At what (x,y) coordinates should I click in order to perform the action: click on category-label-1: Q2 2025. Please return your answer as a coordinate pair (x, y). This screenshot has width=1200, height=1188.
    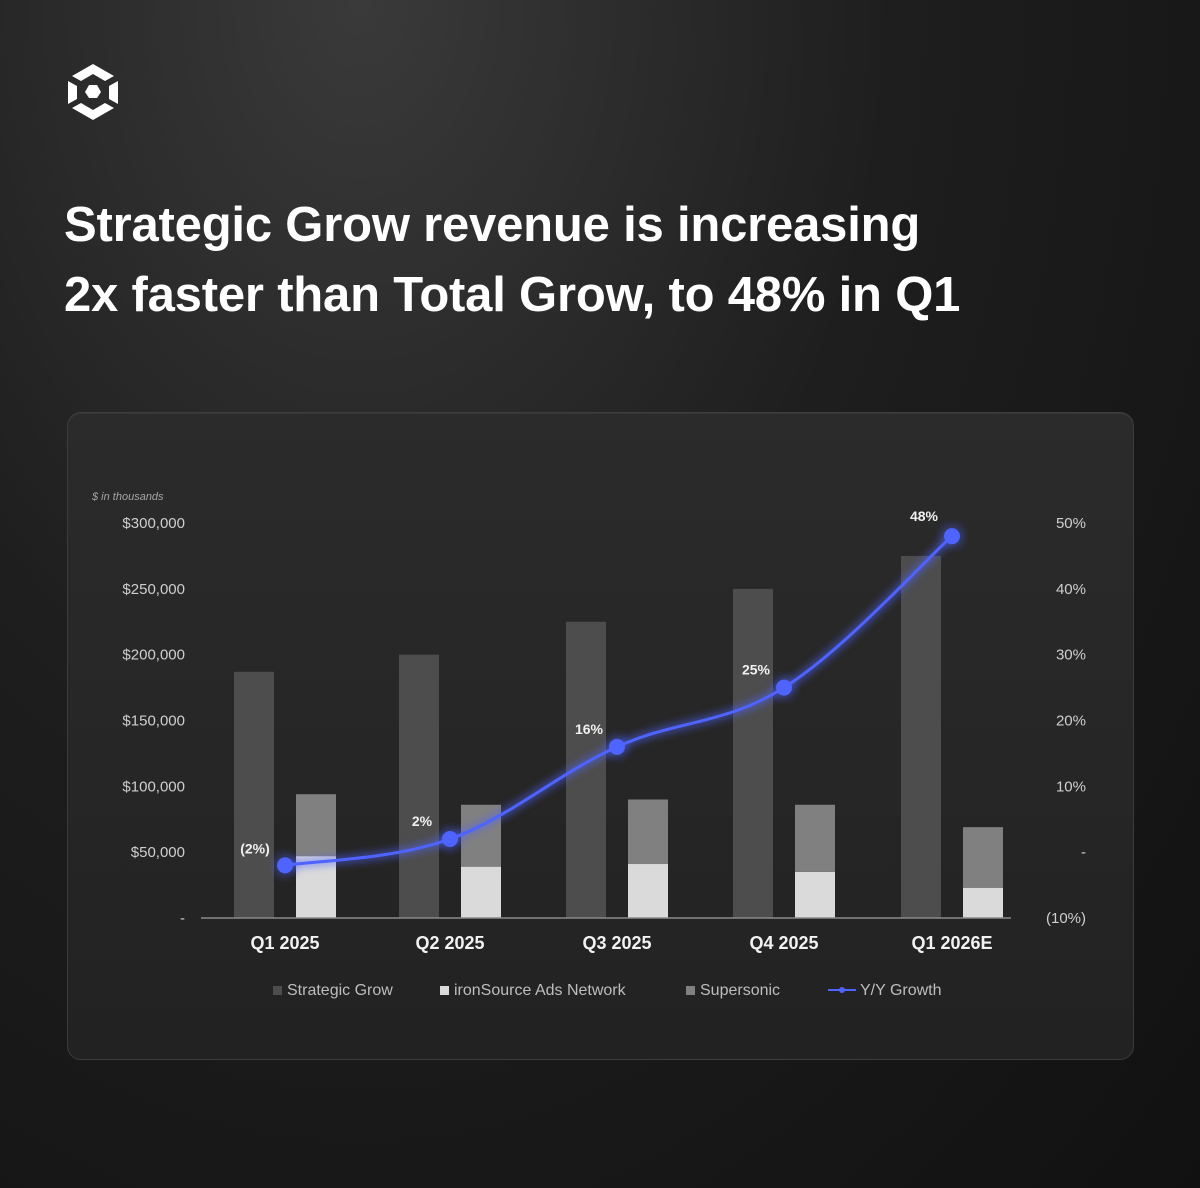
    Looking at the image, I should click on (449, 943).